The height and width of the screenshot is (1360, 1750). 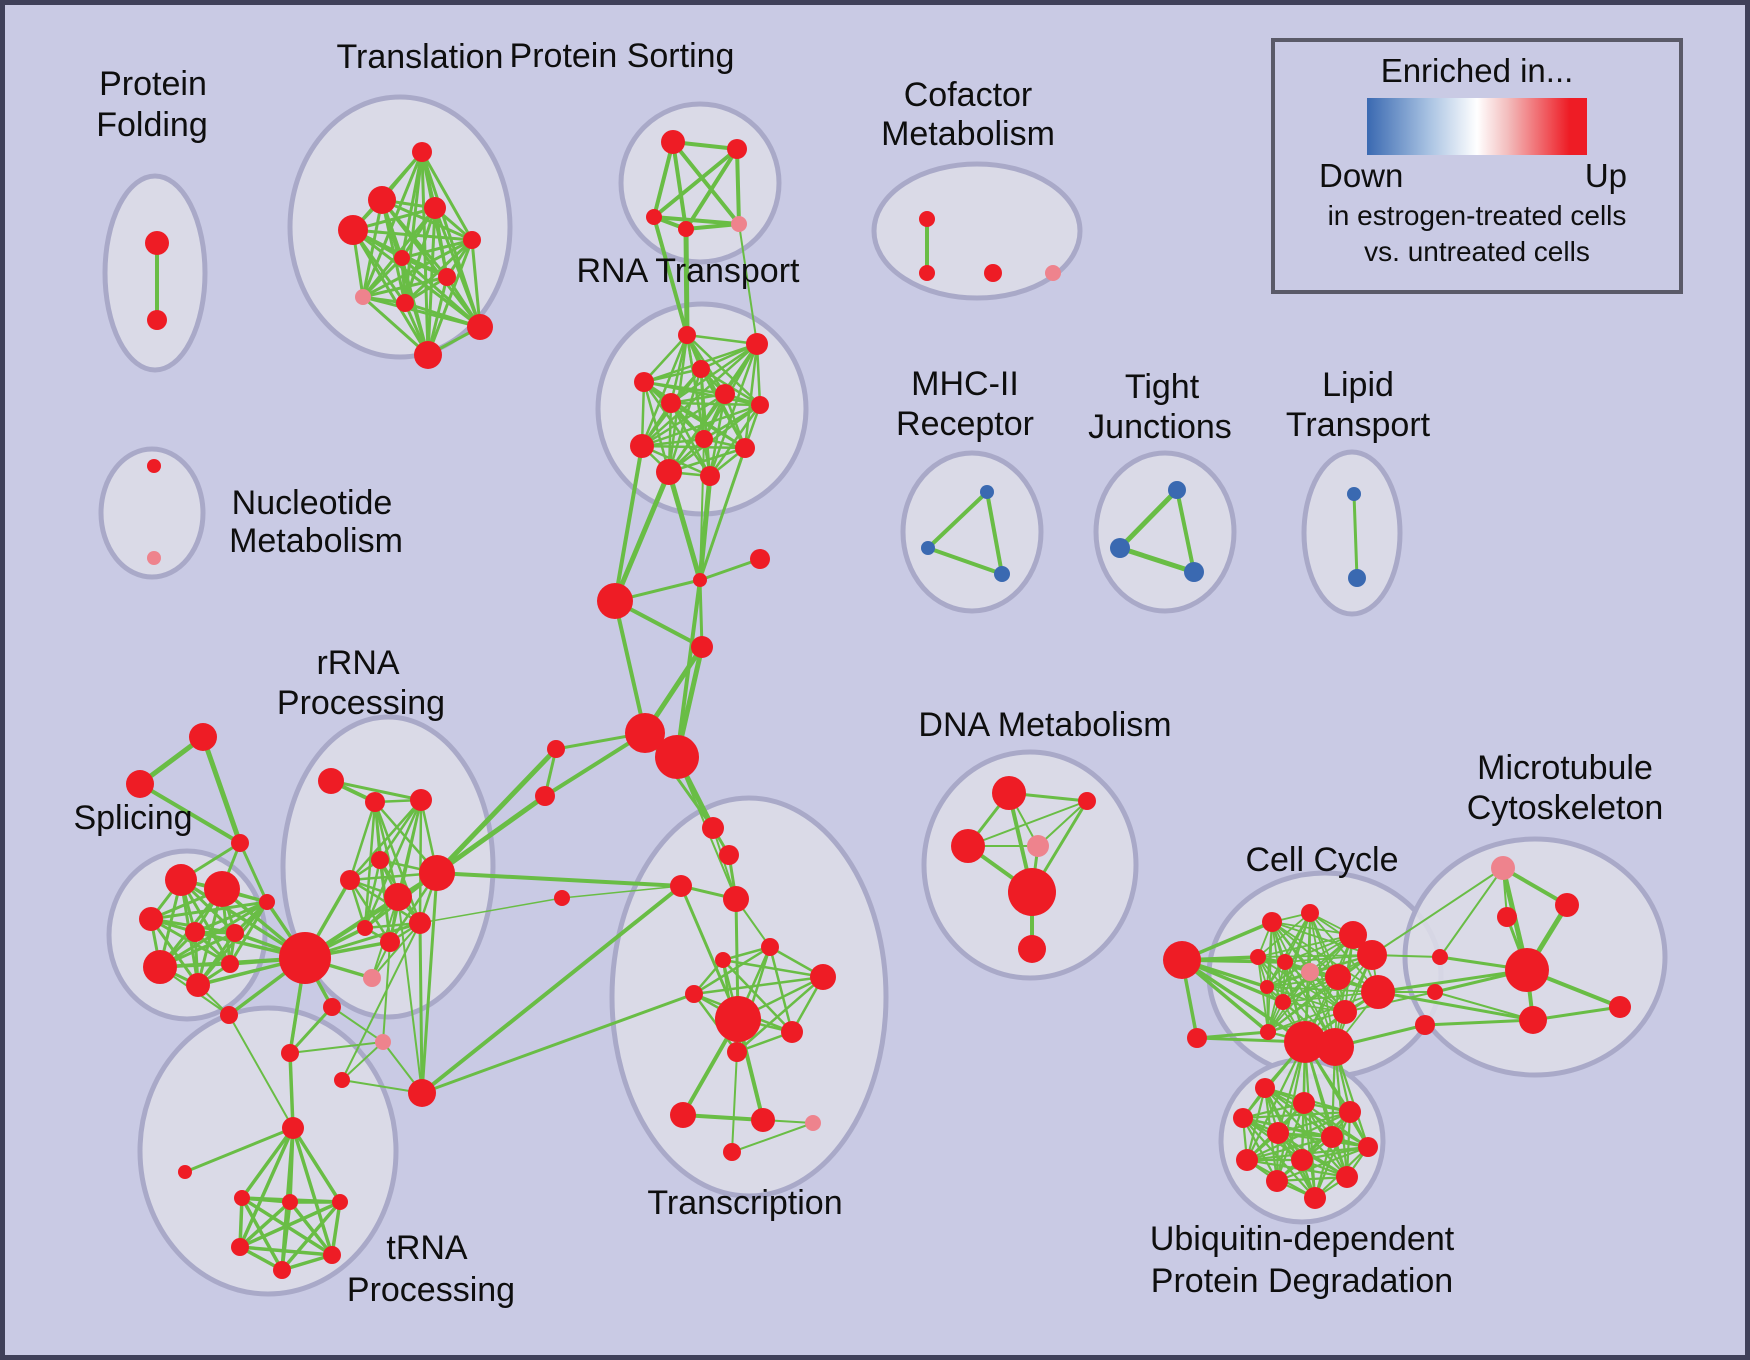 I want to click on node-rt12, so click(x=710, y=476).